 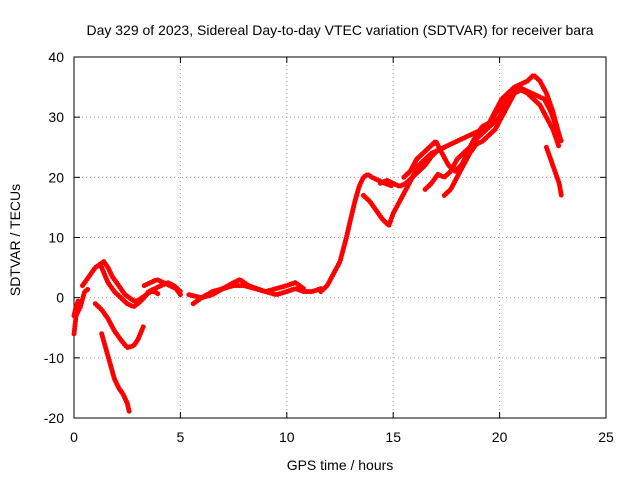 What do you see at coordinates (76, 308) in the screenshot?
I see `series-arc-b` at bounding box center [76, 308].